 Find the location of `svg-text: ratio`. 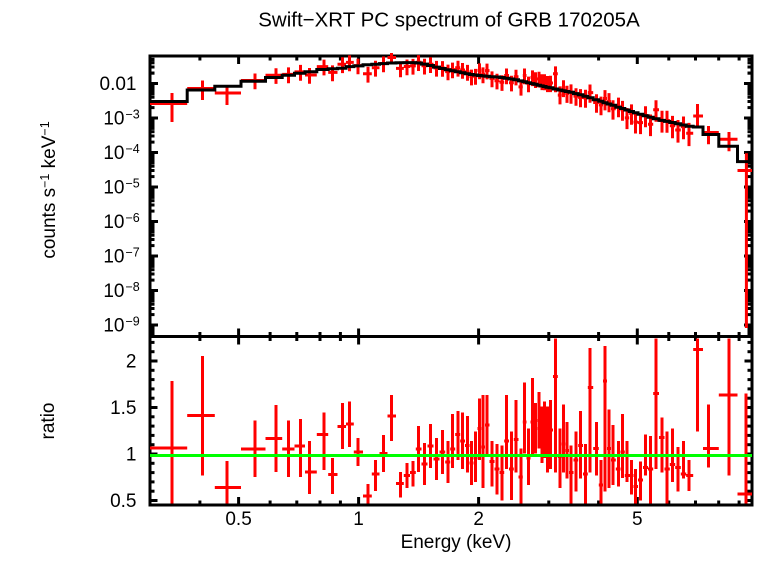

svg-text: ratio is located at coordinates (48, 421).